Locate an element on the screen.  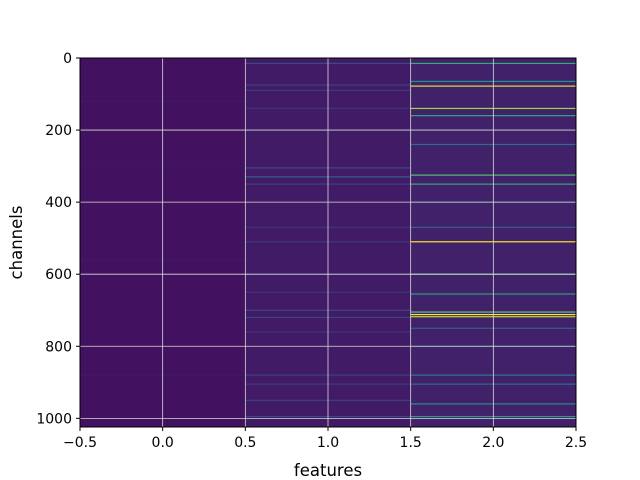
y-tick-label: 0 is located at coordinates (67, 59).